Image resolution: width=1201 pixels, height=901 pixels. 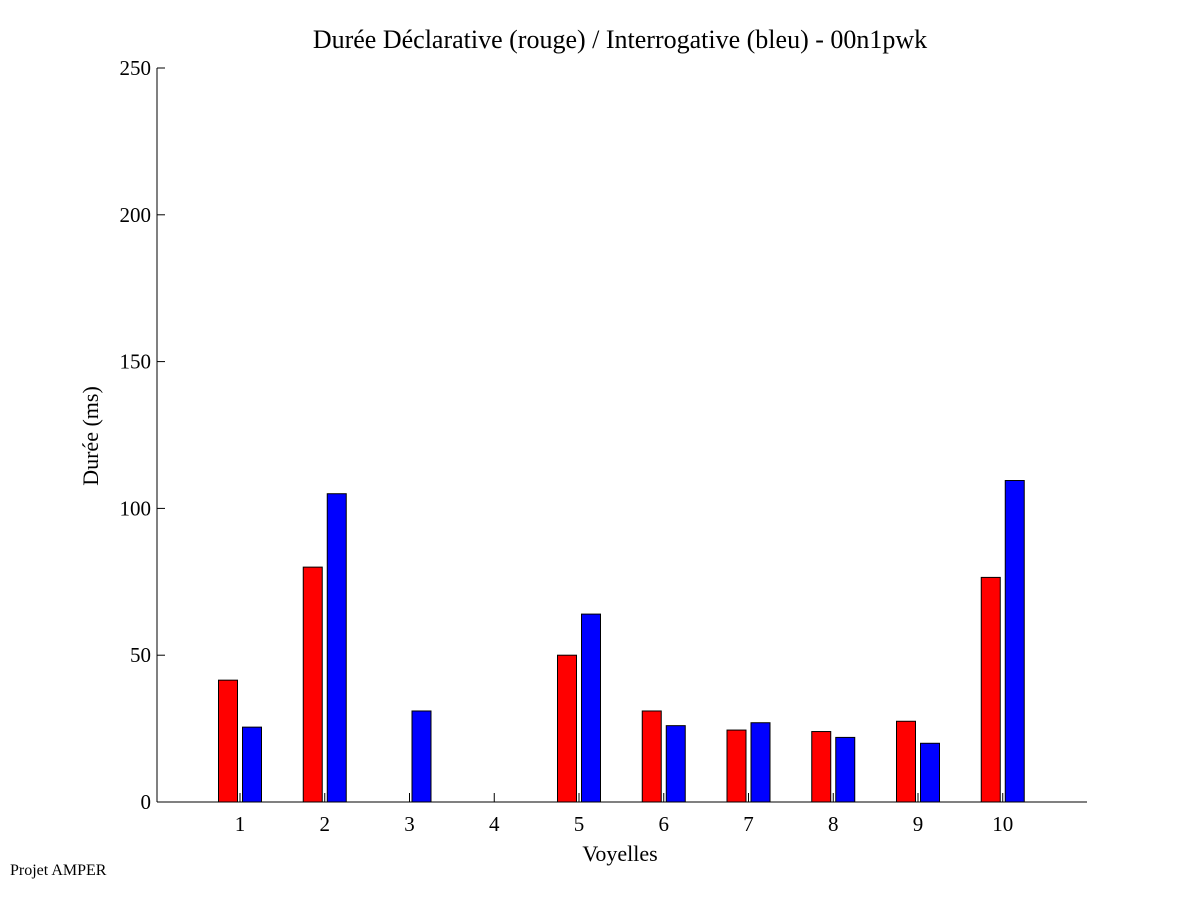 What do you see at coordinates (619, 853) in the screenshot?
I see `x-axis-label: Voyelles` at bounding box center [619, 853].